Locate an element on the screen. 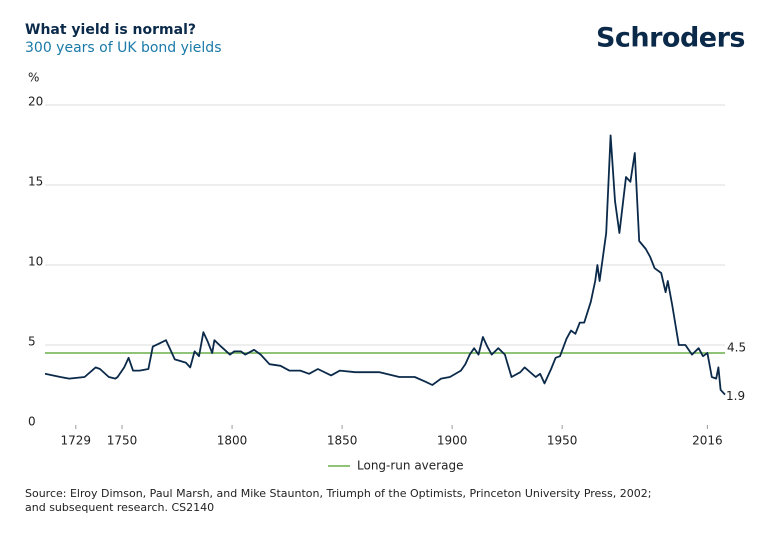 The image size is (771, 535). x-tick-label: 1750 is located at coordinates (122, 441).